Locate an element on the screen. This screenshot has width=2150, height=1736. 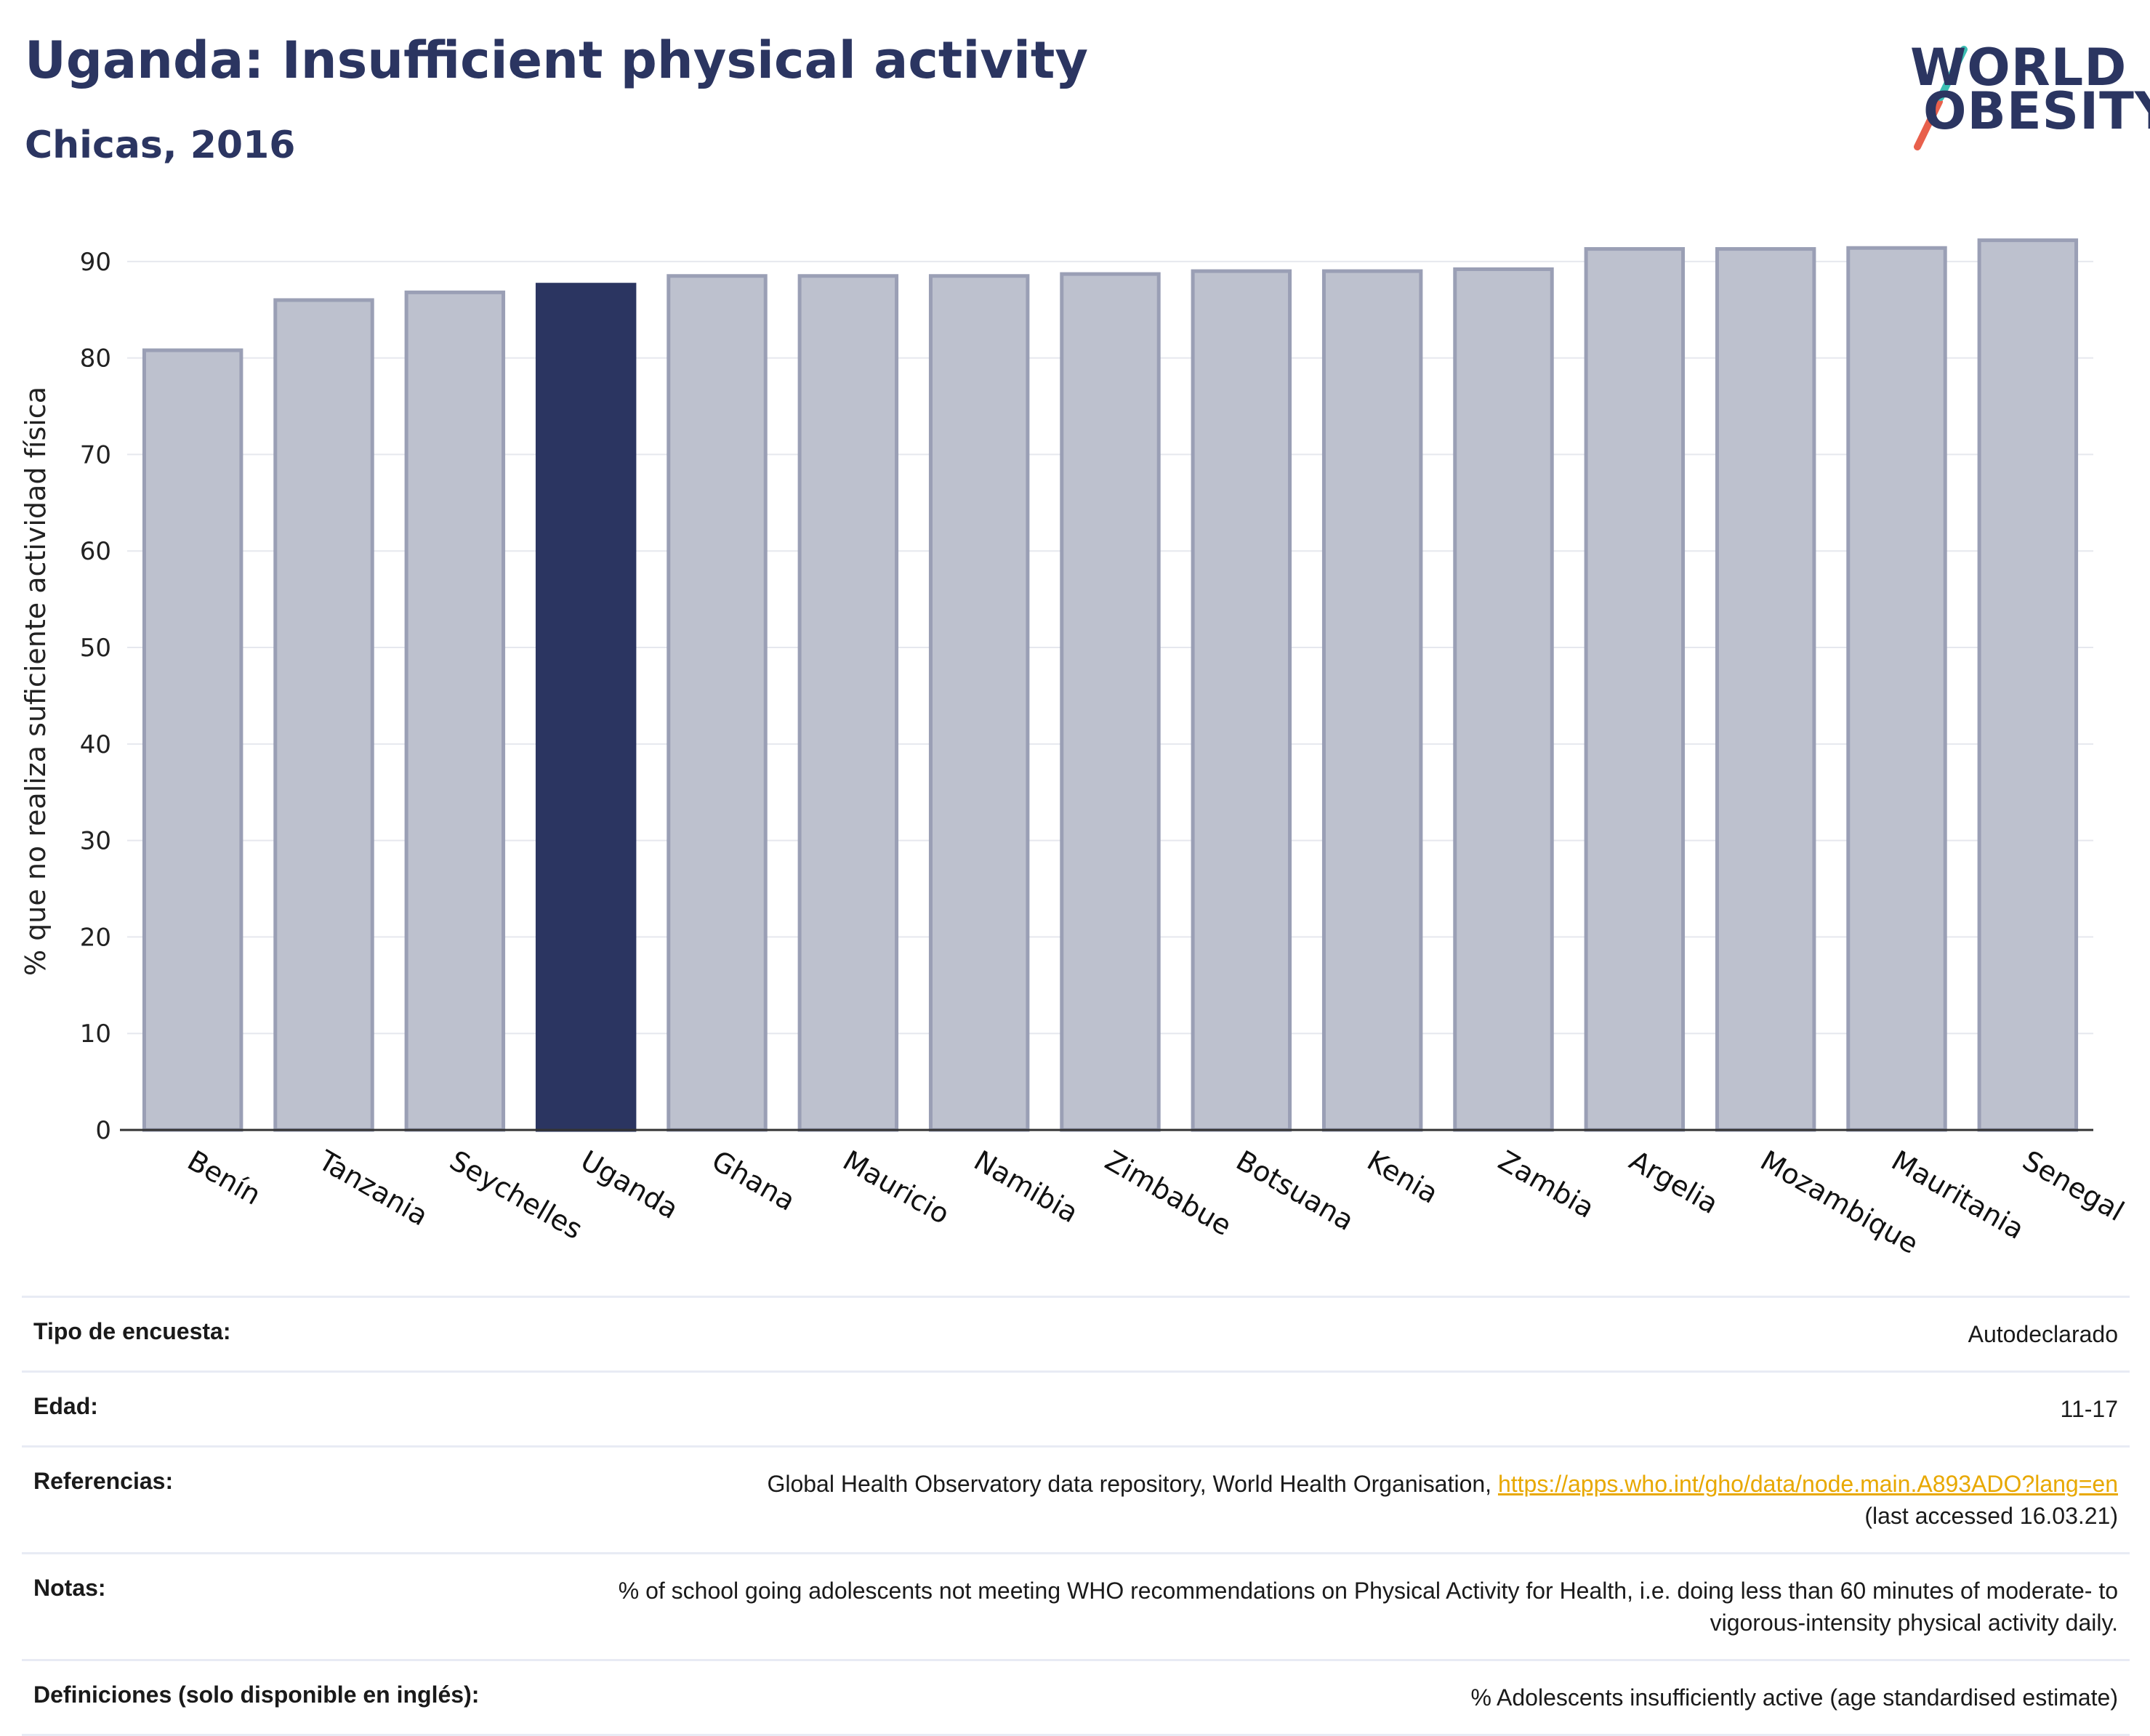
x-tick-label: Botsuana is located at coordinates (1295, 1190).